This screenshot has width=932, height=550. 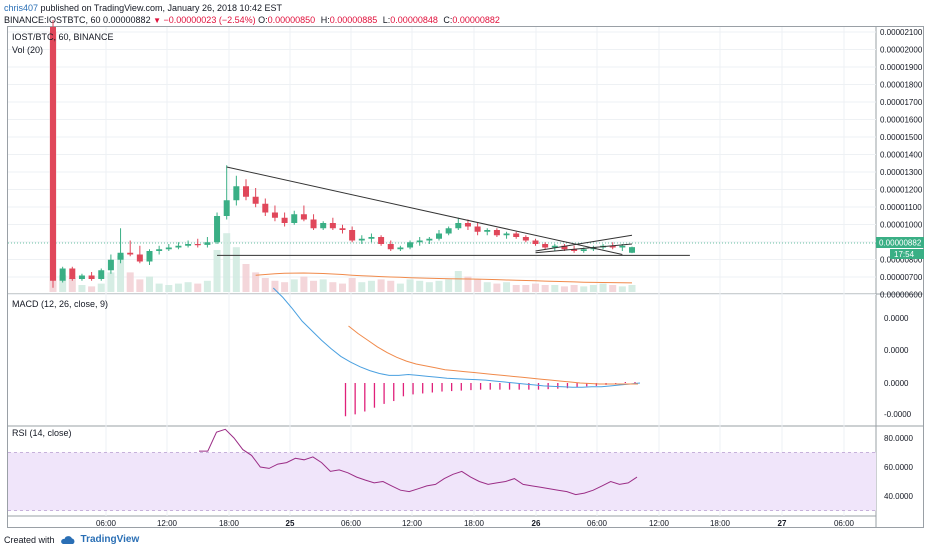 I want to click on bar-countdown: 17:54, so click(x=904, y=254).